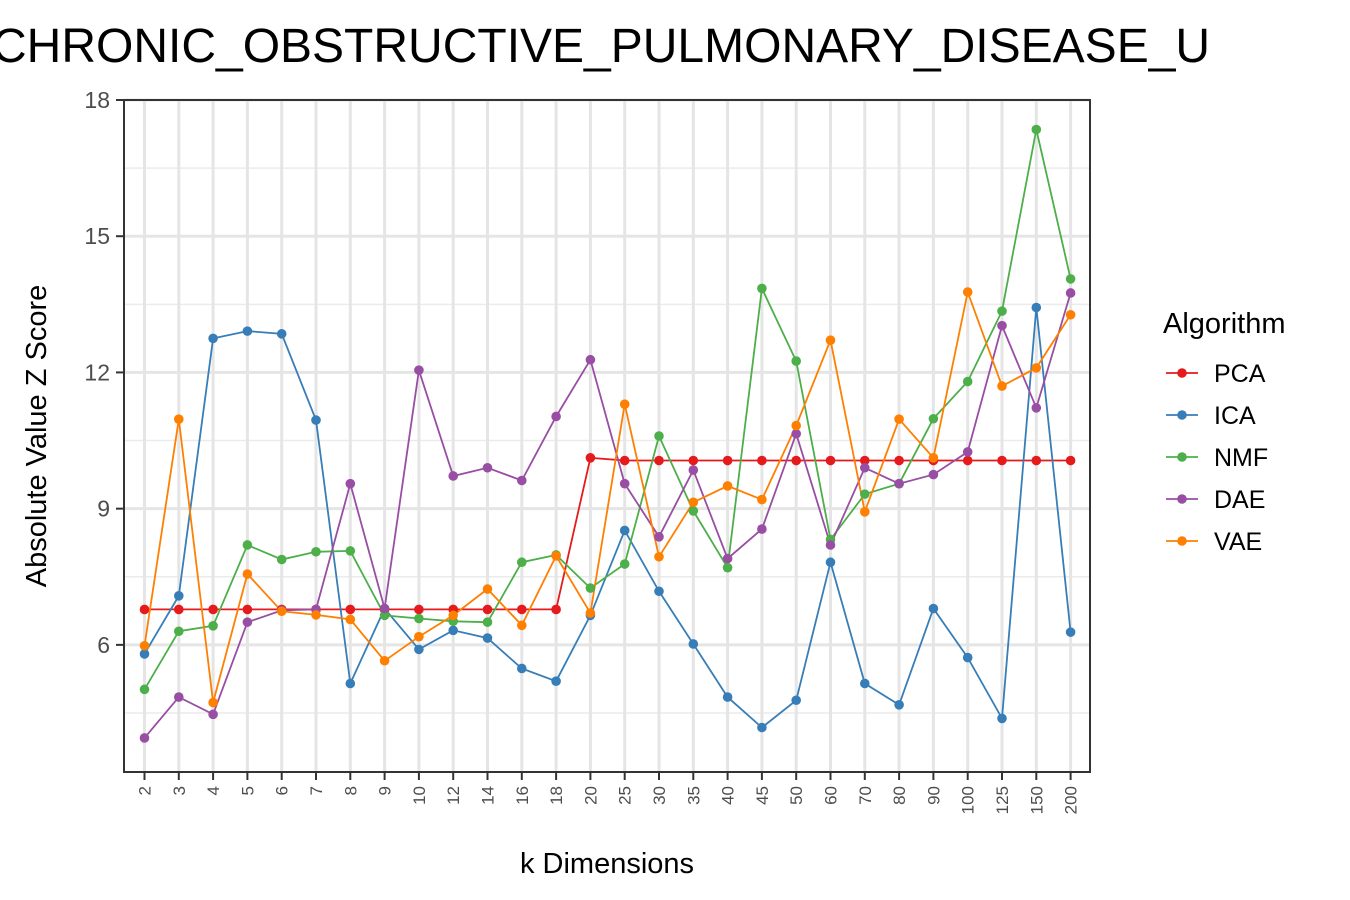 Image resolution: width=1350 pixels, height=900 pixels. What do you see at coordinates (350, 790) in the screenshot?
I see `x-tick-label: 8` at bounding box center [350, 790].